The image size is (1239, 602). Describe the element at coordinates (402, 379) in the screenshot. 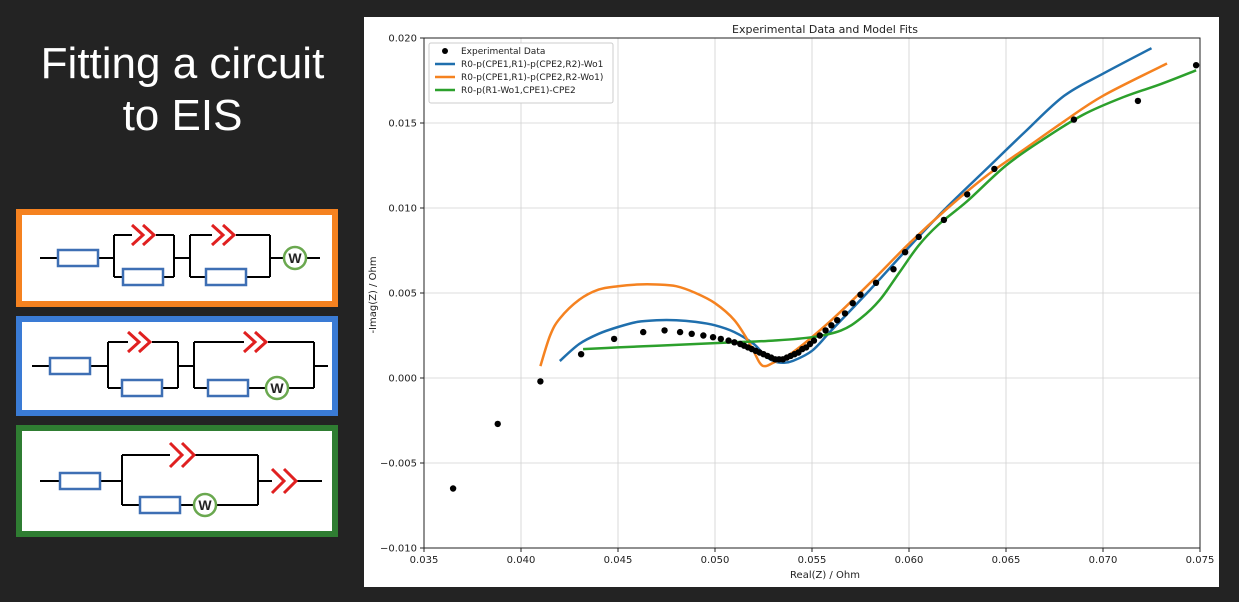

I see `y-tick-label: 0.000` at that location.